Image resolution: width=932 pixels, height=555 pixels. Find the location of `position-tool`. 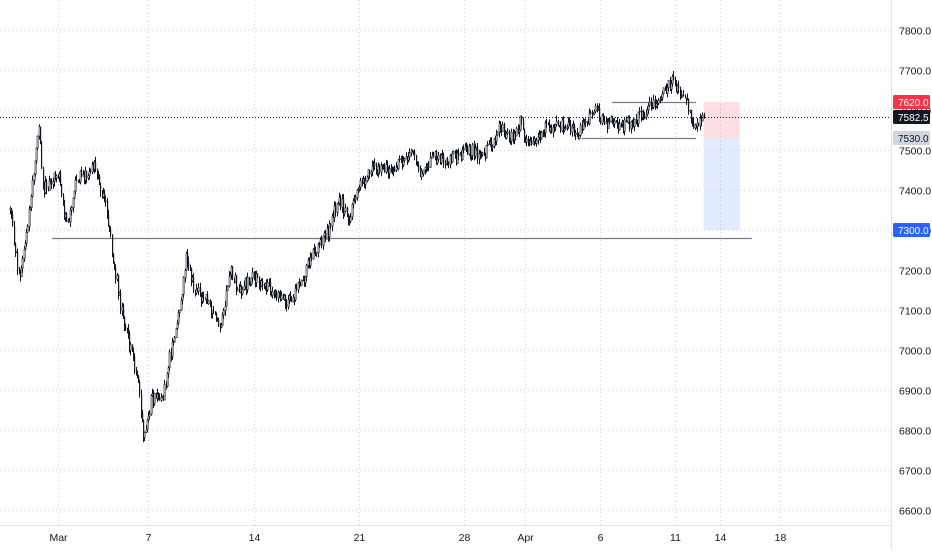

position-tool is located at coordinates (721, 166).